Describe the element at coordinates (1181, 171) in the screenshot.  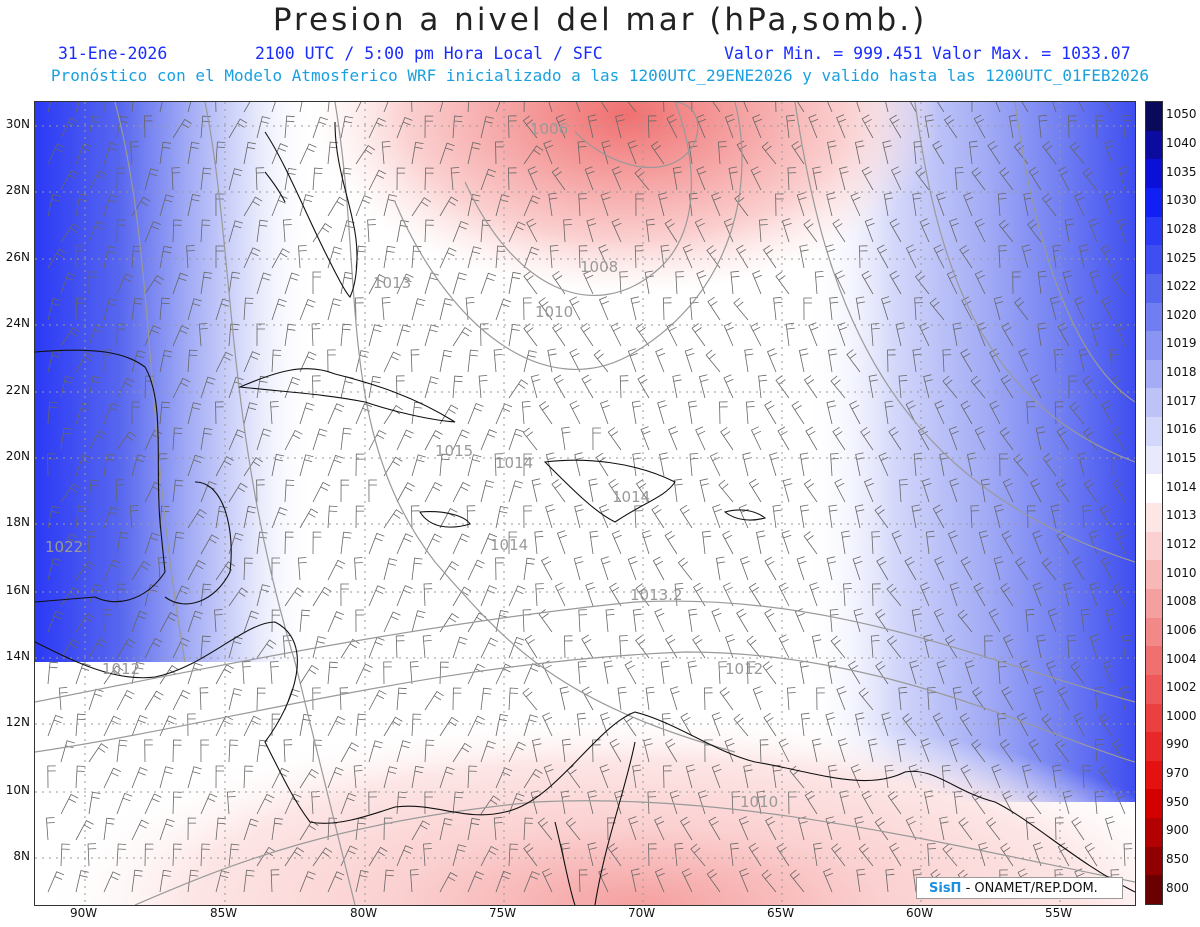
I see `colorbar-label: 1035` at that location.